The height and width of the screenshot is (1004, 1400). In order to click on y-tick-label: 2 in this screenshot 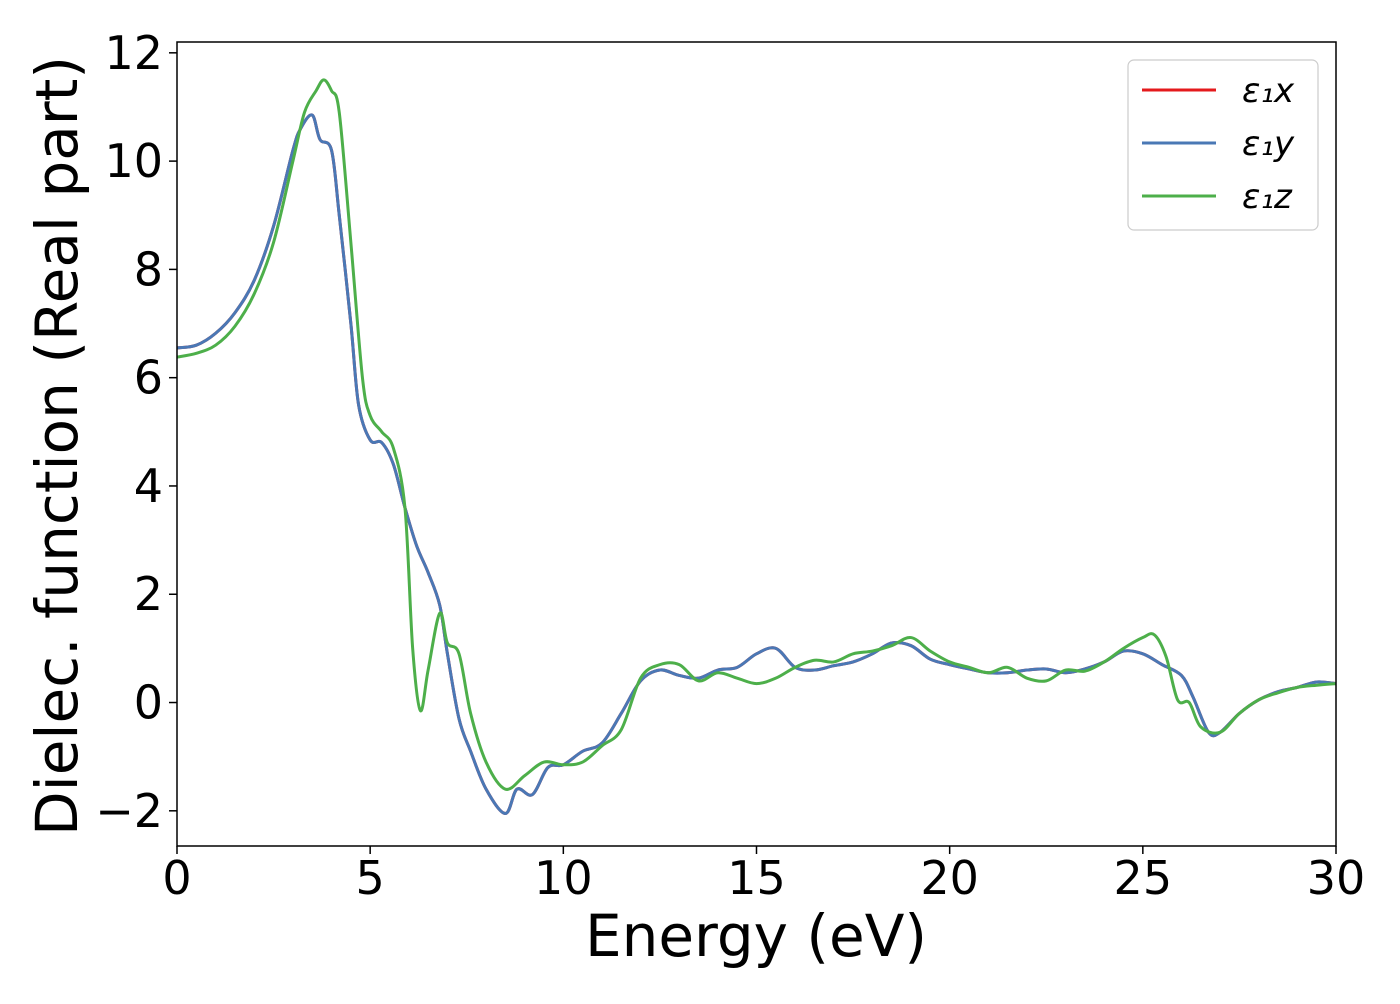, I will do `click(148, 594)`.